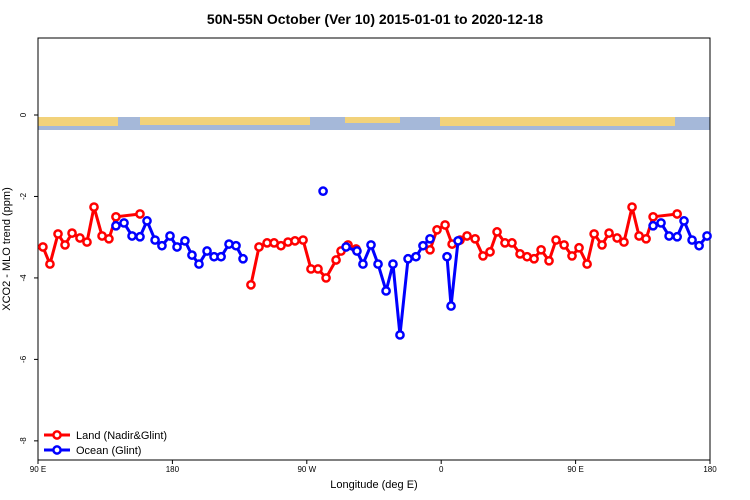 Image resolution: width=750 pixels, height=500 pixels. What do you see at coordinates (23, 196) in the screenshot?
I see `y-tick-label: -2` at bounding box center [23, 196].